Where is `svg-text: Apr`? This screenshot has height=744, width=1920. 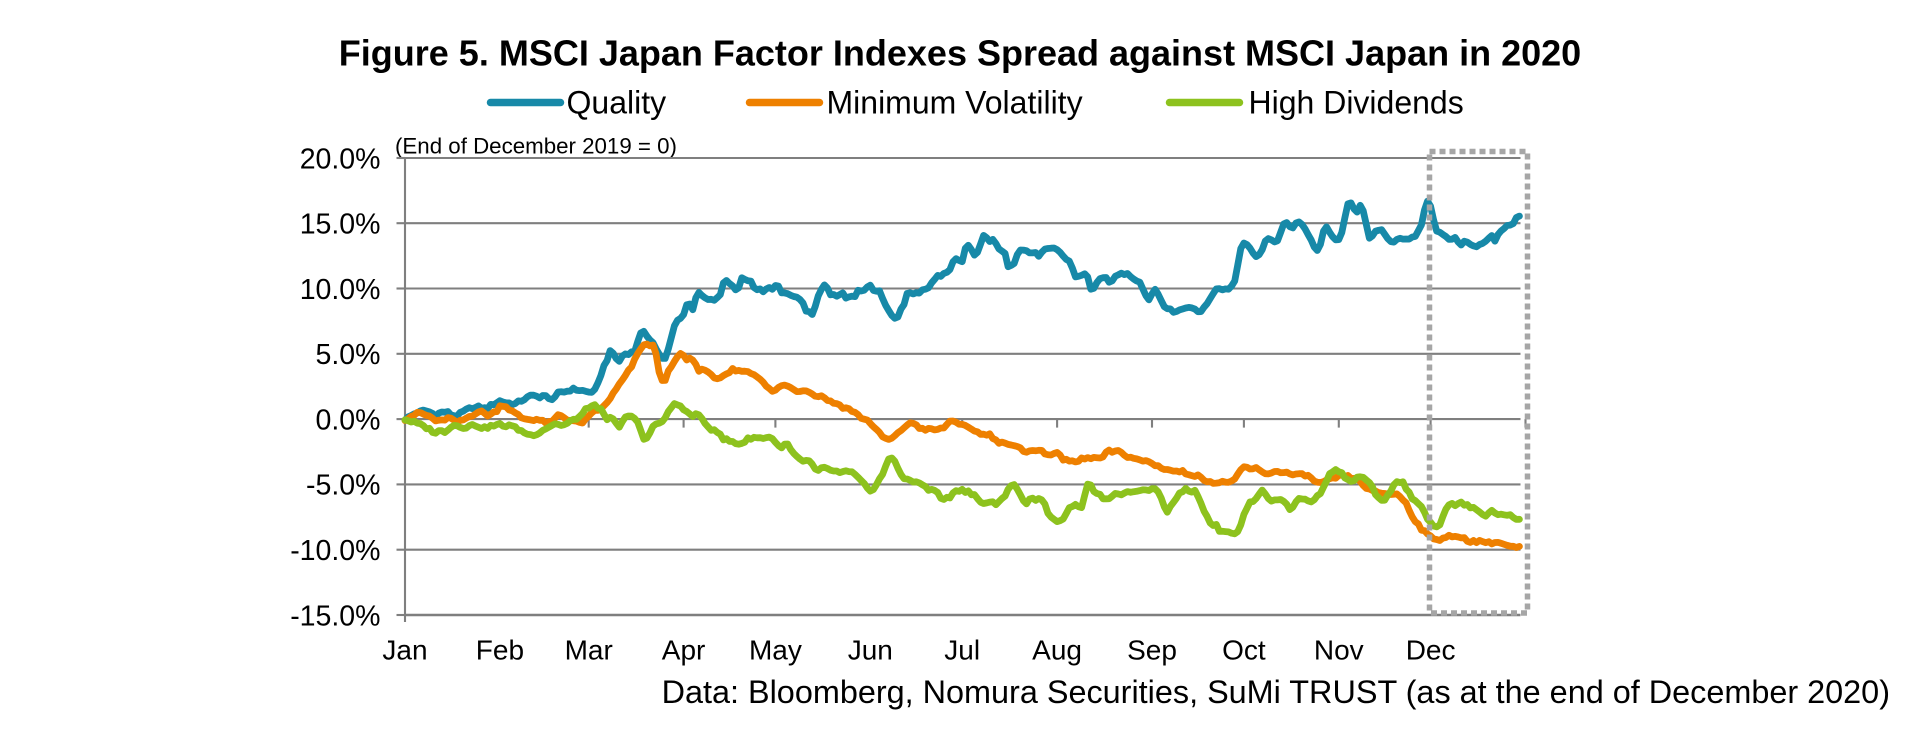
svg-text: Apr is located at coordinates (684, 650).